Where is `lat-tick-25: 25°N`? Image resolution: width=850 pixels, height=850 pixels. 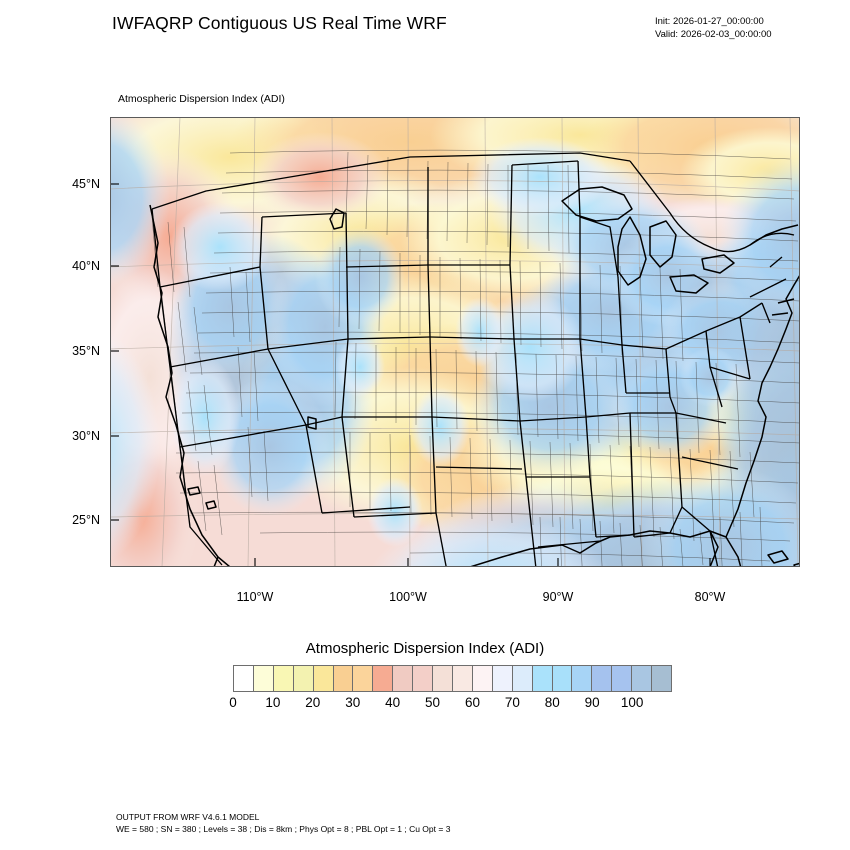 lat-tick-25: 25°N is located at coordinates (86, 520).